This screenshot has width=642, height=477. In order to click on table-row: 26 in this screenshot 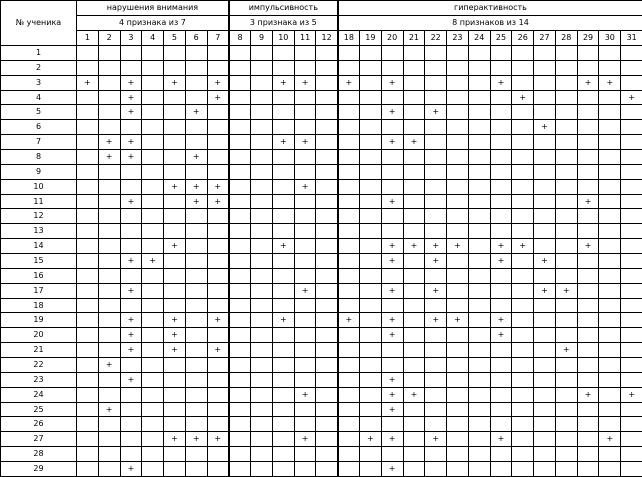, I will do `click(321, 424)`.